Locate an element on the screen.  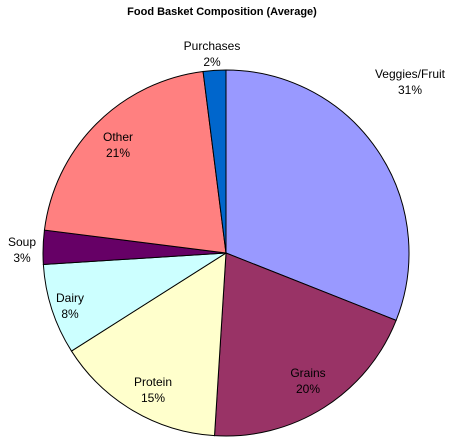
slice-value-label: 15% is located at coordinates (153, 398).